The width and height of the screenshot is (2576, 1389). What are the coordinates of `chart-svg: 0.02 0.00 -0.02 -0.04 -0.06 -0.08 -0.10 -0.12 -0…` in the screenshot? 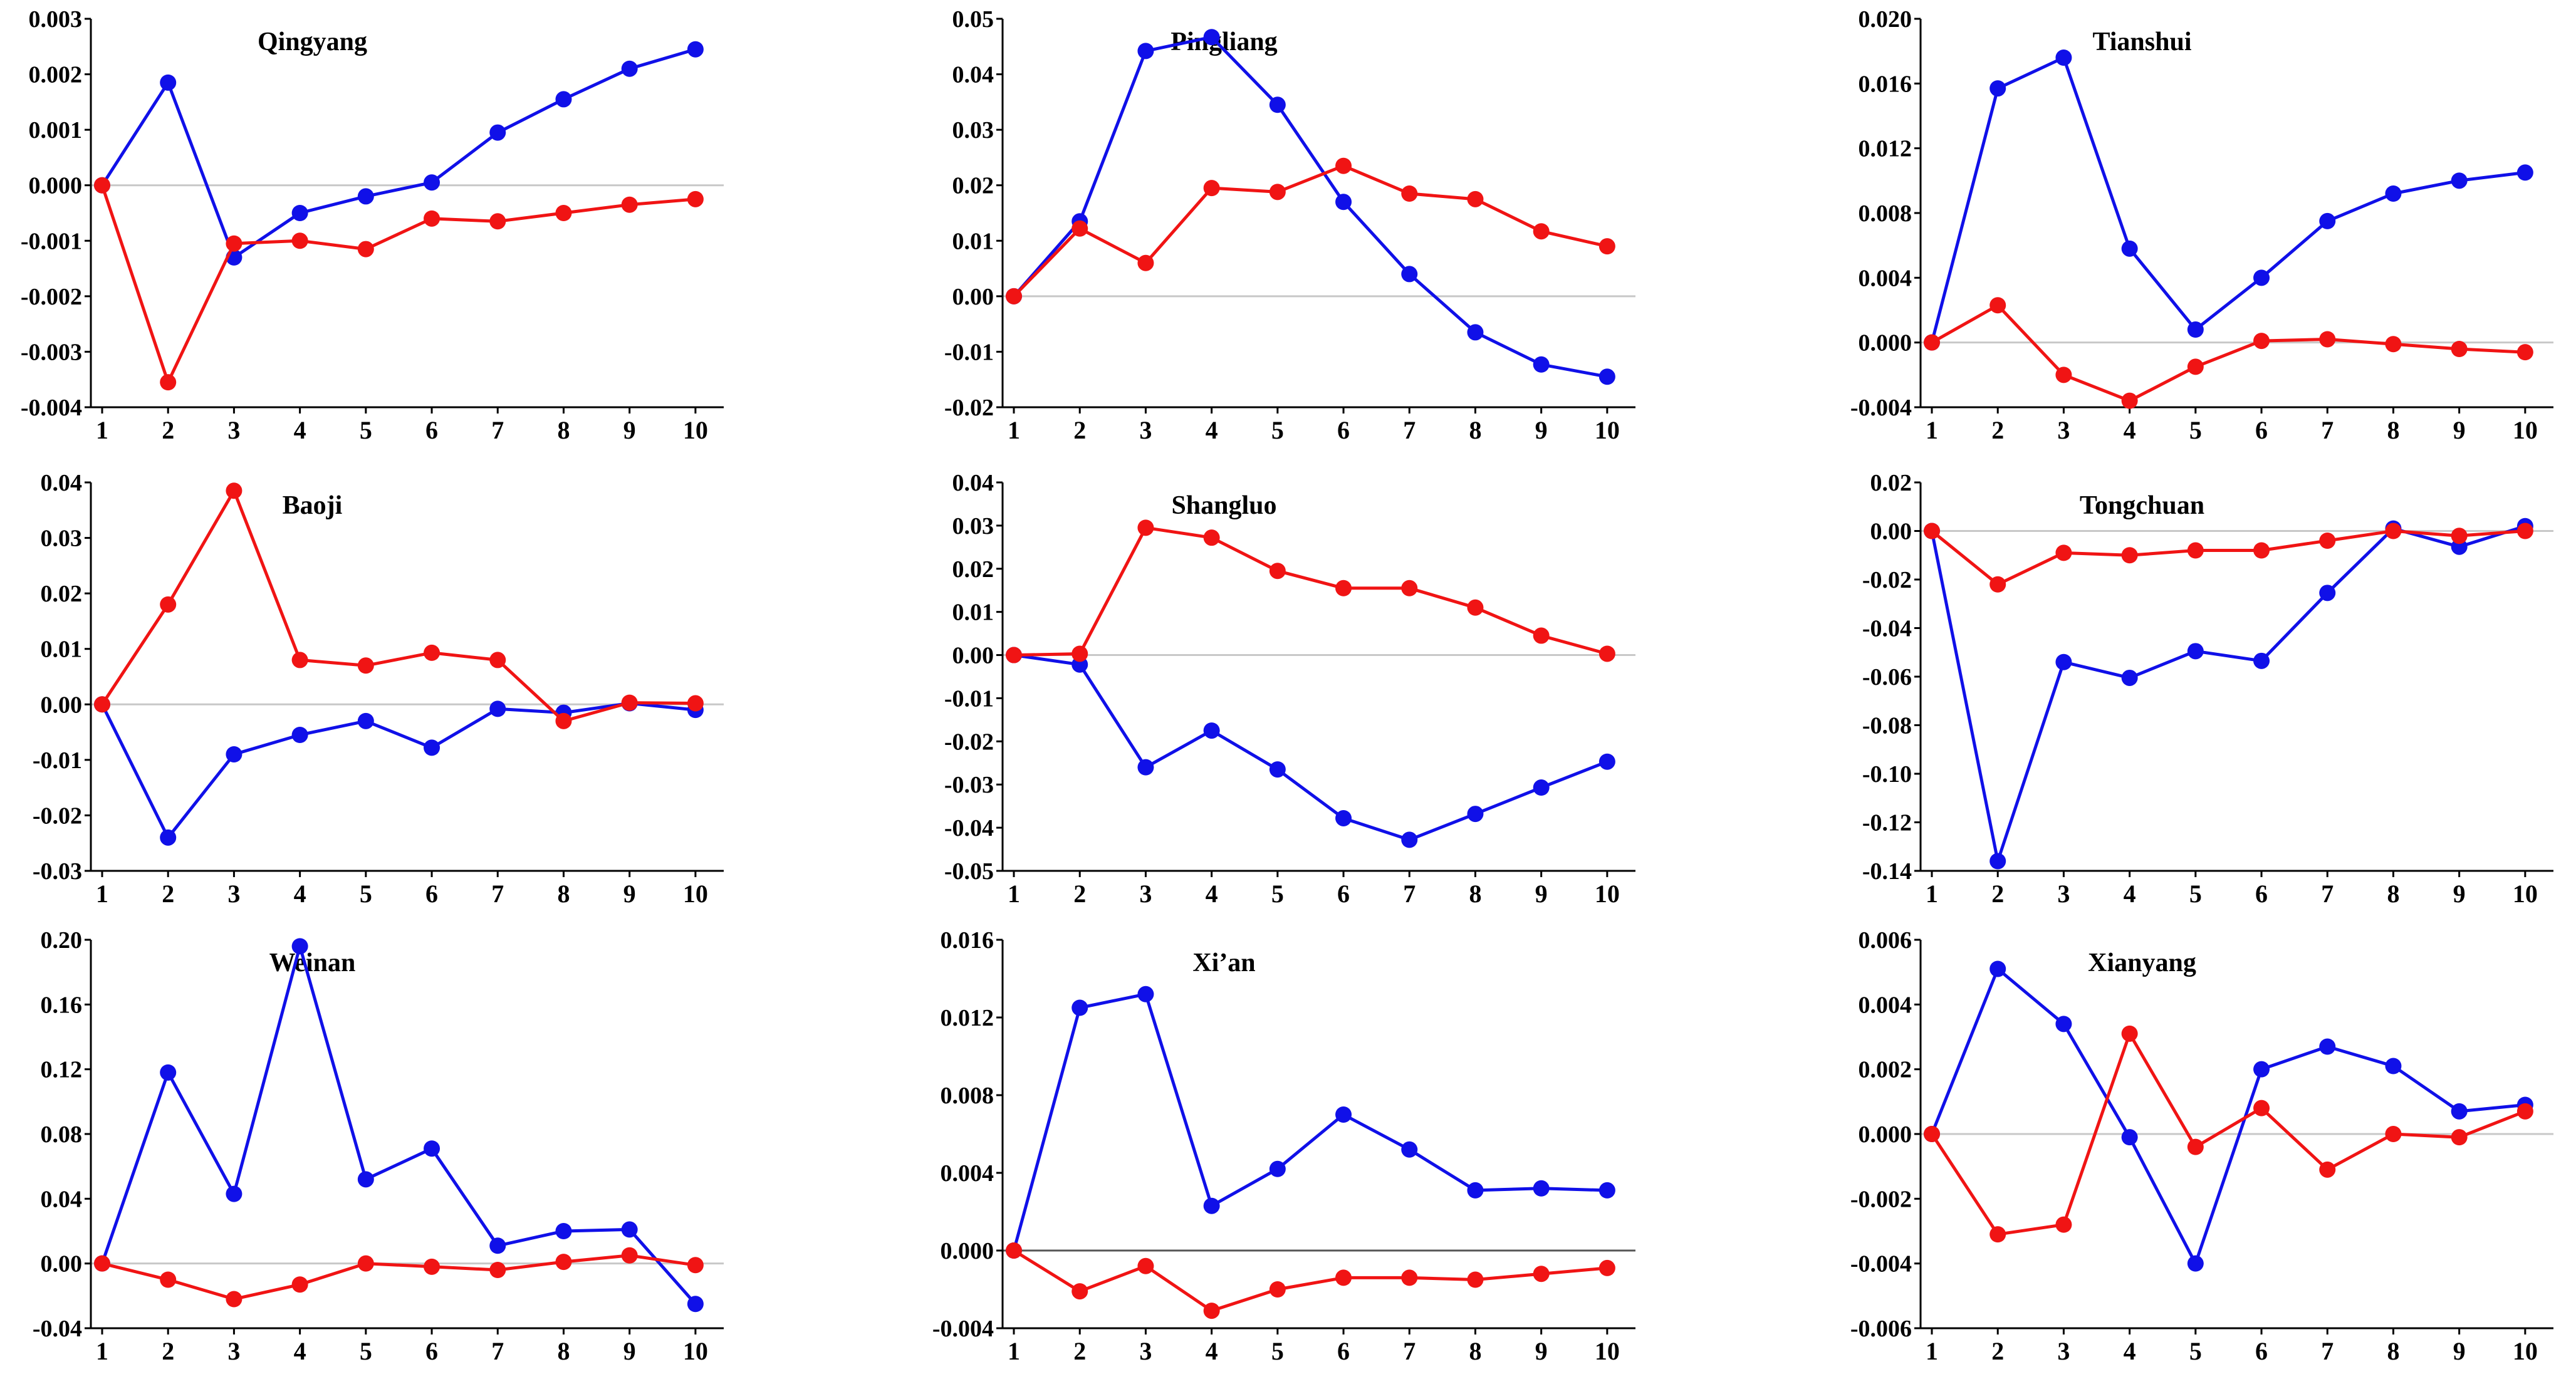 It's located at (2207, 689).